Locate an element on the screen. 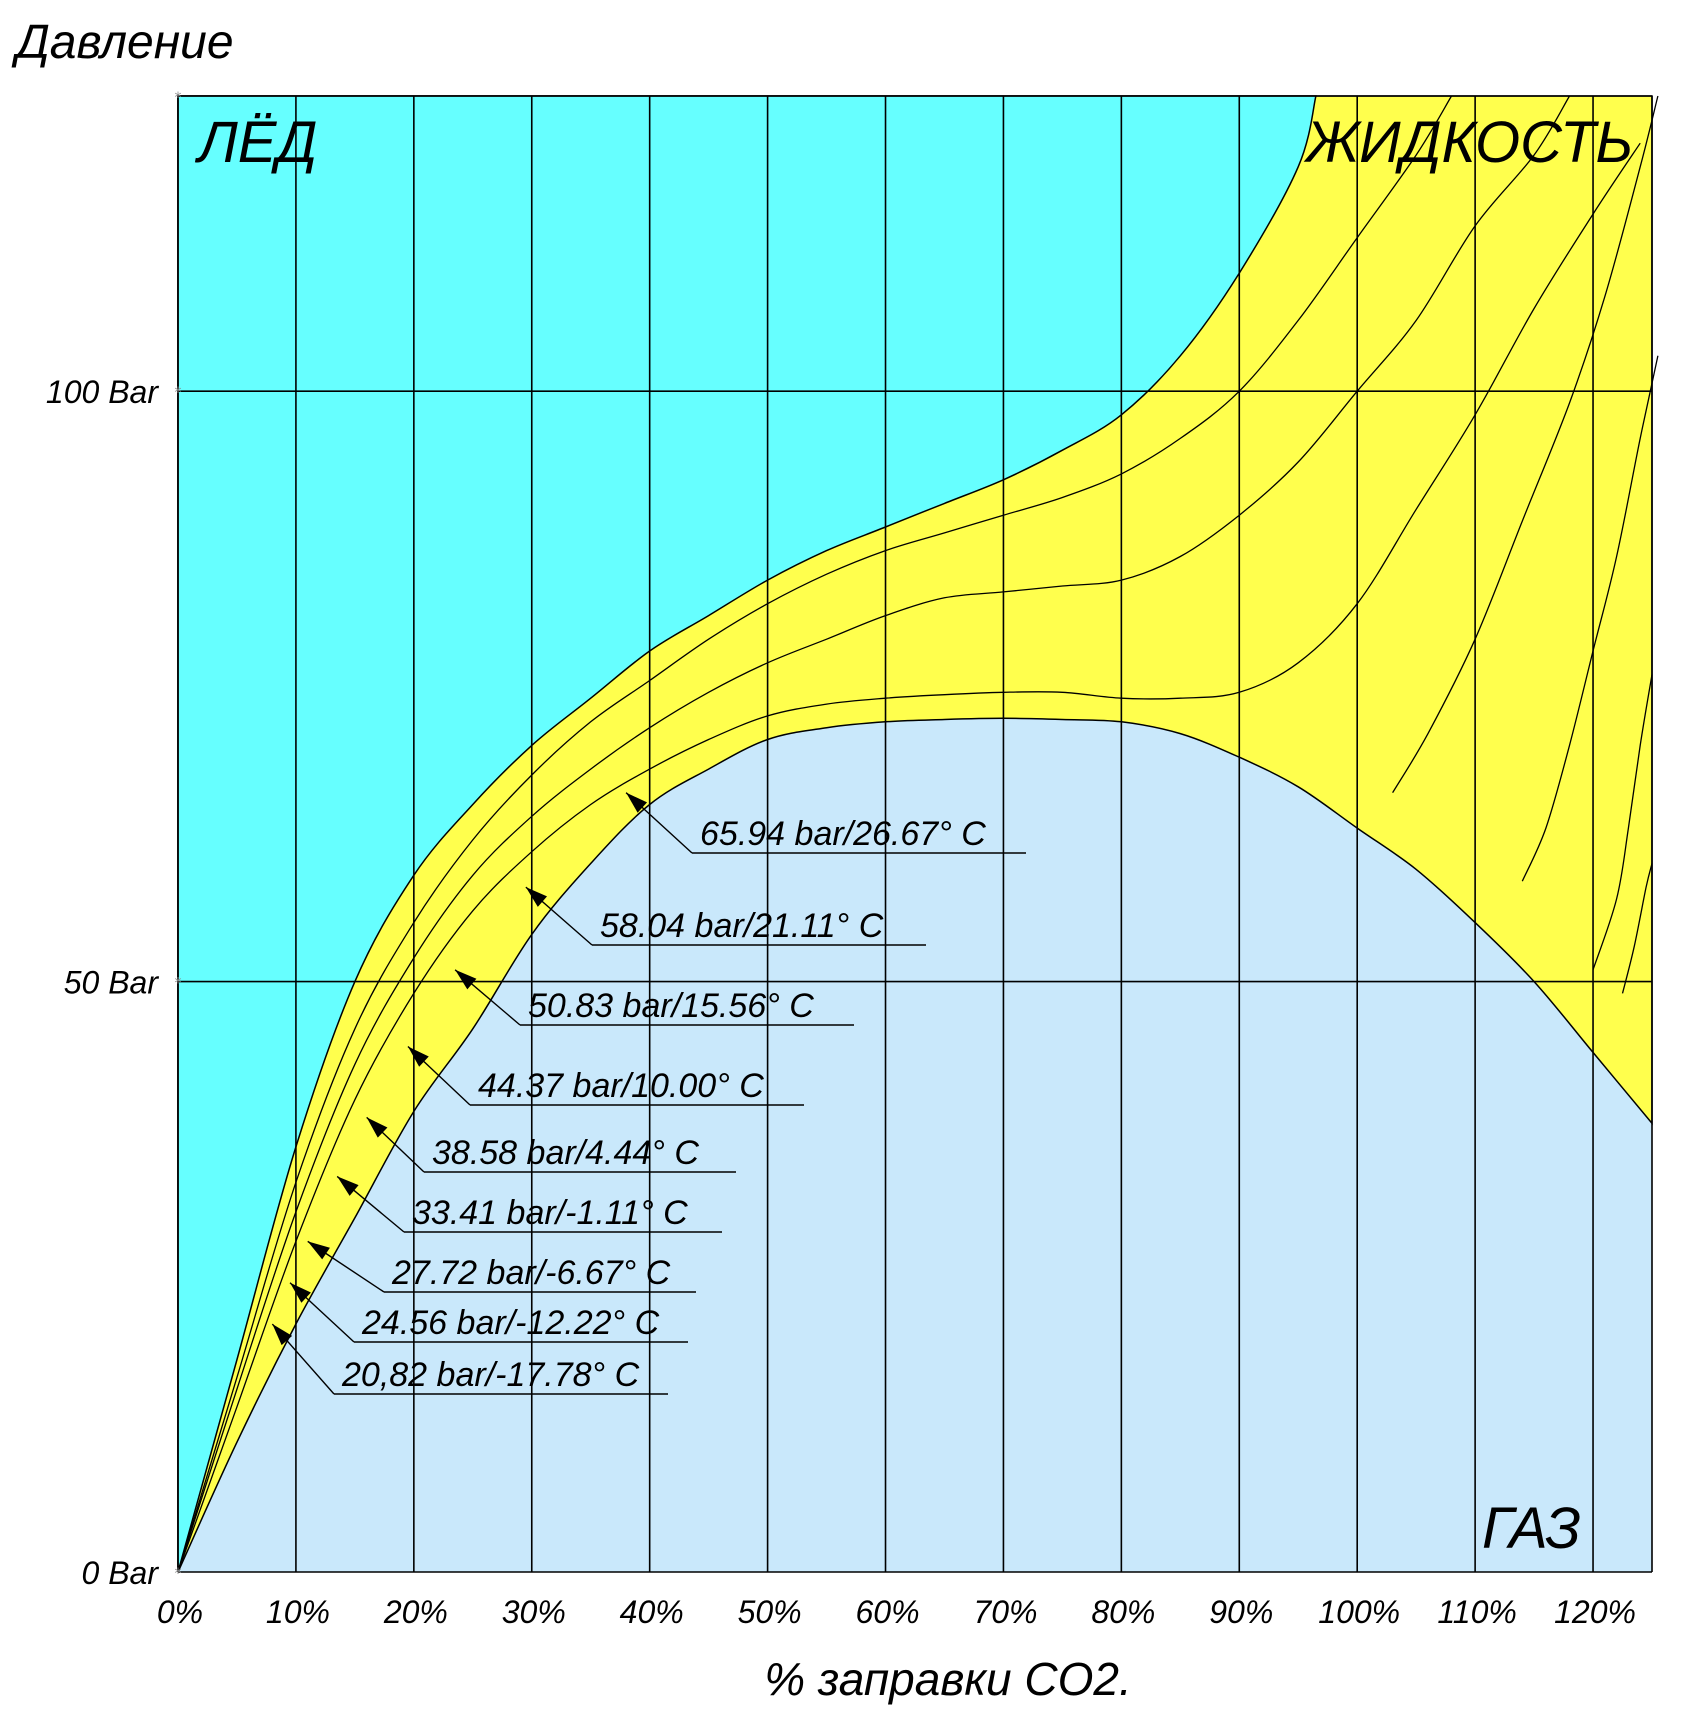  y-tick-label: 50 Bar is located at coordinates (112, 983).